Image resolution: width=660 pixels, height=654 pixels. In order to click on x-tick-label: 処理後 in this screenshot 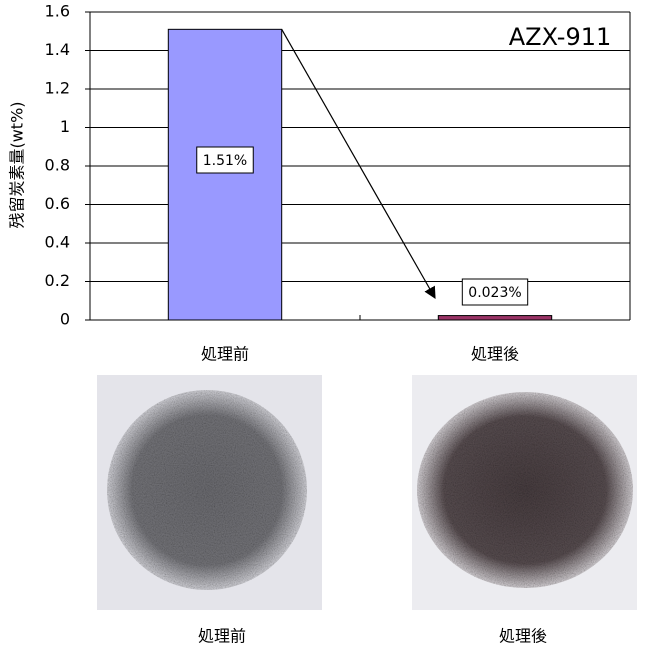, I will do `click(495, 354)`.